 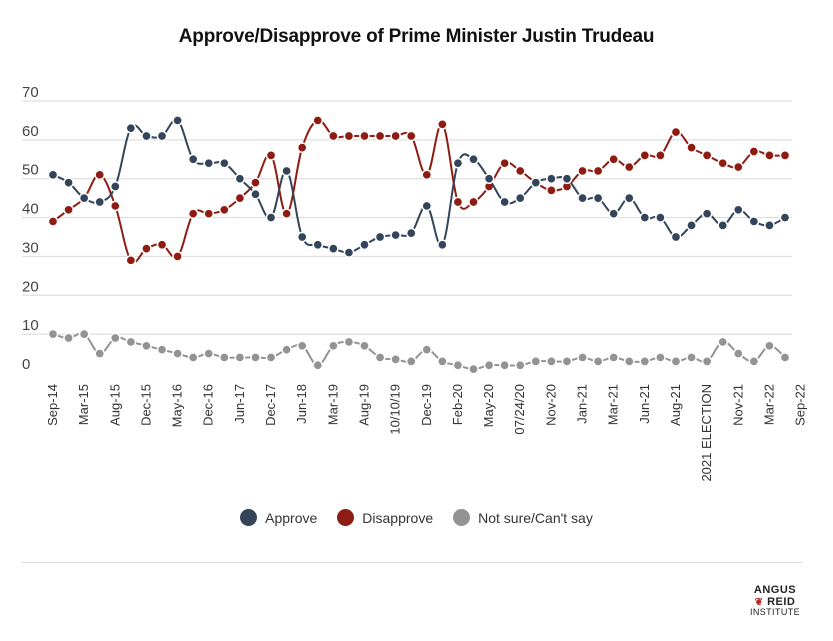 What do you see at coordinates (488, 405) in the screenshot?
I see `x-tick-label: May-20` at bounding box center [488, 405].